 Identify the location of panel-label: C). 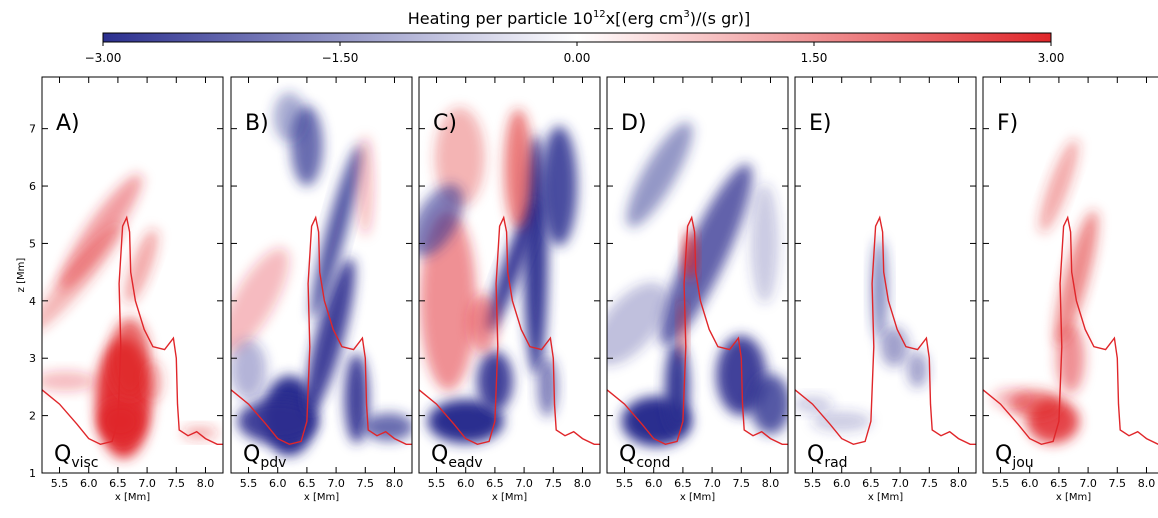
(445, 123).